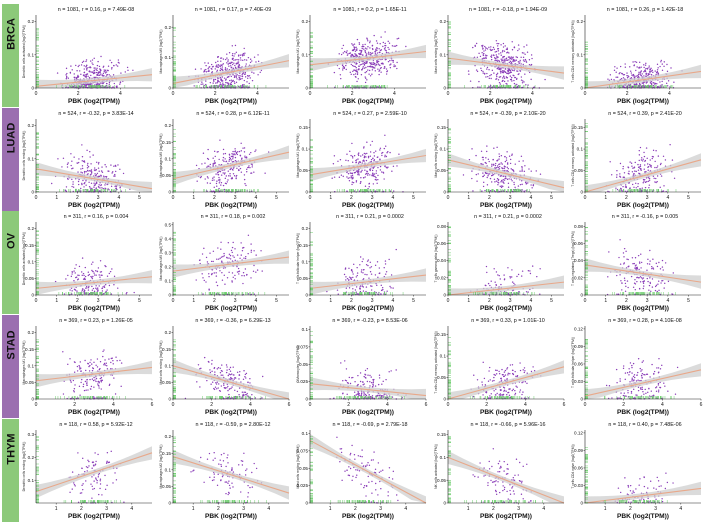 The image size is (708, 528). What do you see at coordinates (448, 94) in the screenshot?
I see `x-tick-label: 0` at bounding box center [448, 94].